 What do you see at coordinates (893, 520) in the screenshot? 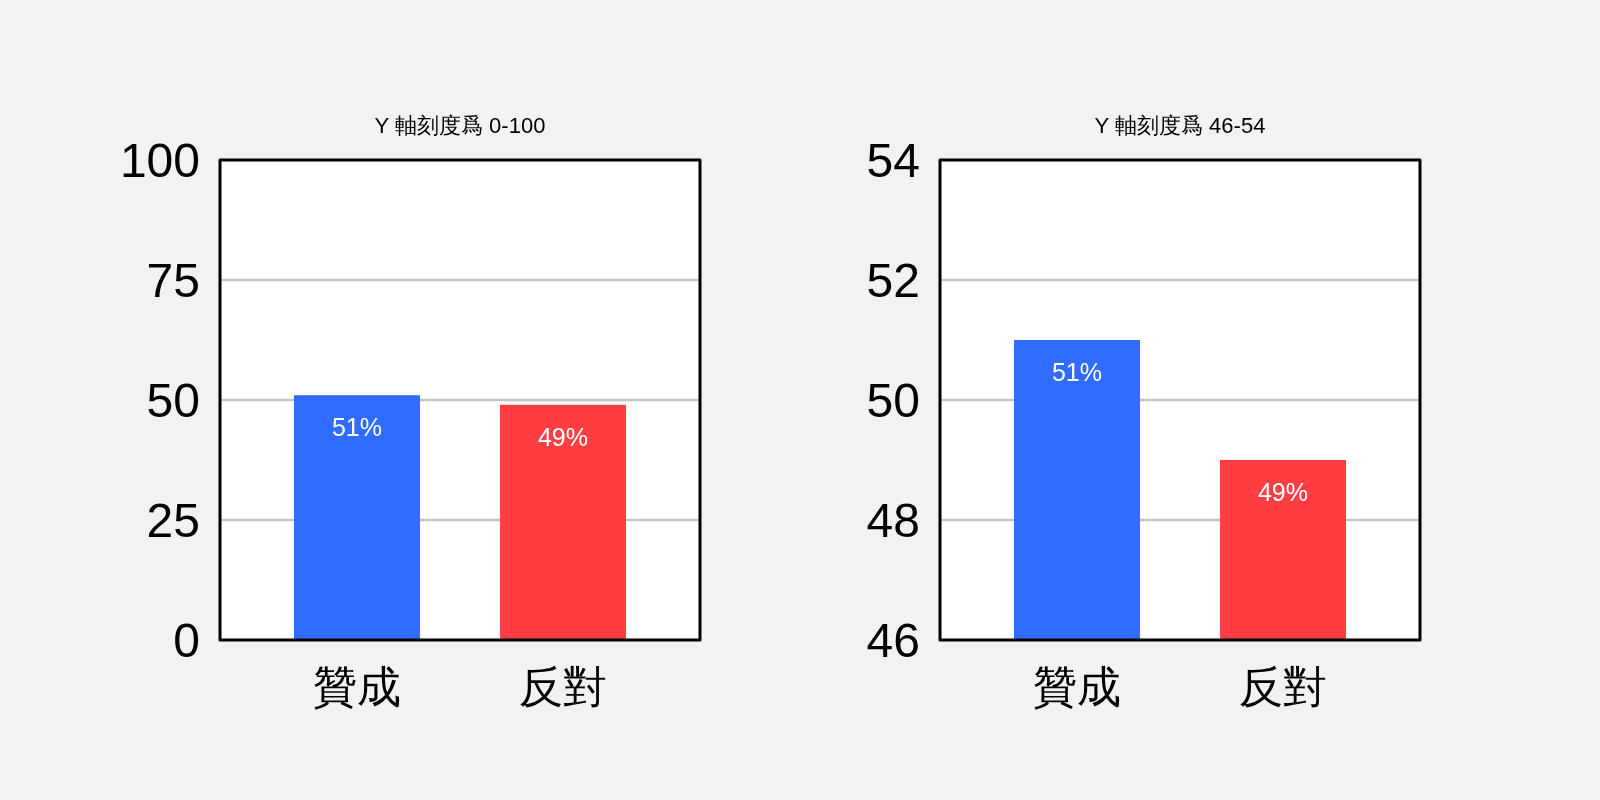
I see `y-tick-label: 48` at bounding box center [893, 520].